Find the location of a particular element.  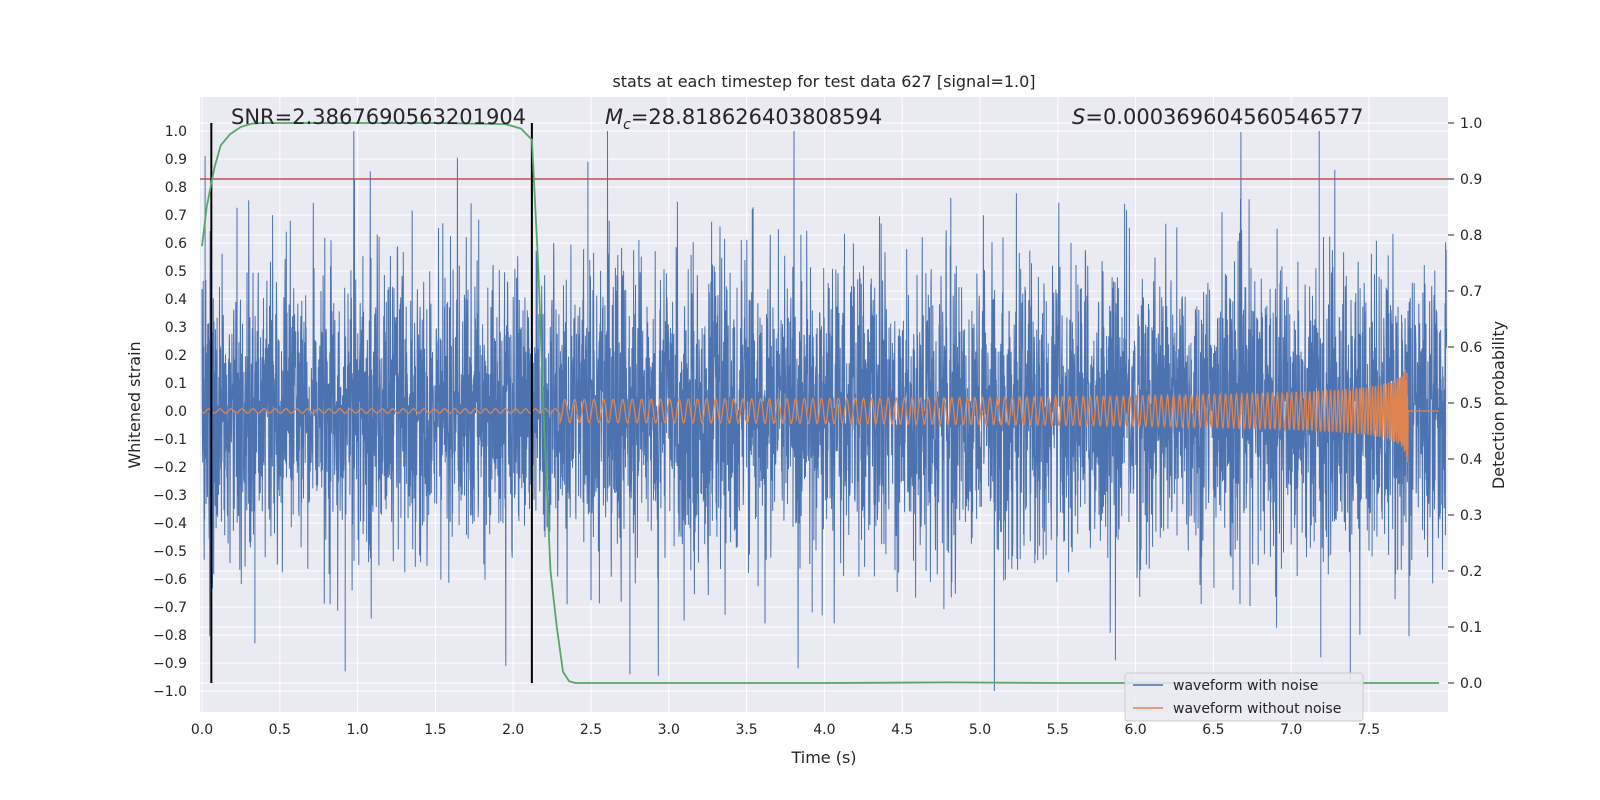

x-tick-label: 6.0 is located at coordinates (1135, 730).